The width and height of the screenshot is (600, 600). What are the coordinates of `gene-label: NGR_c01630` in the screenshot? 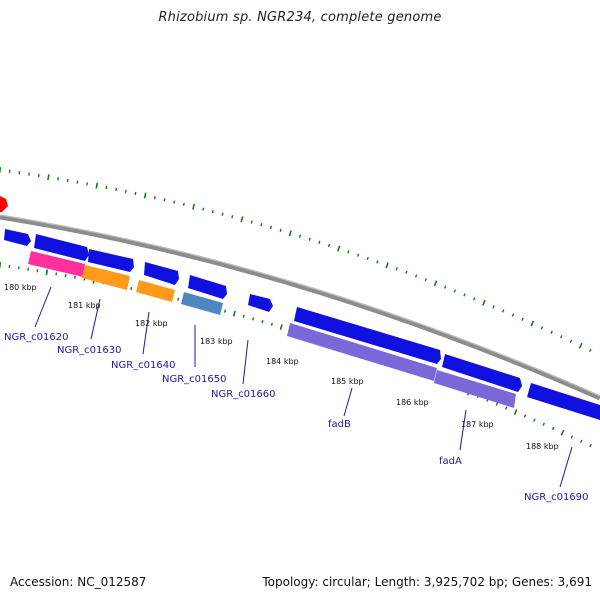 It's located at (89, 350).